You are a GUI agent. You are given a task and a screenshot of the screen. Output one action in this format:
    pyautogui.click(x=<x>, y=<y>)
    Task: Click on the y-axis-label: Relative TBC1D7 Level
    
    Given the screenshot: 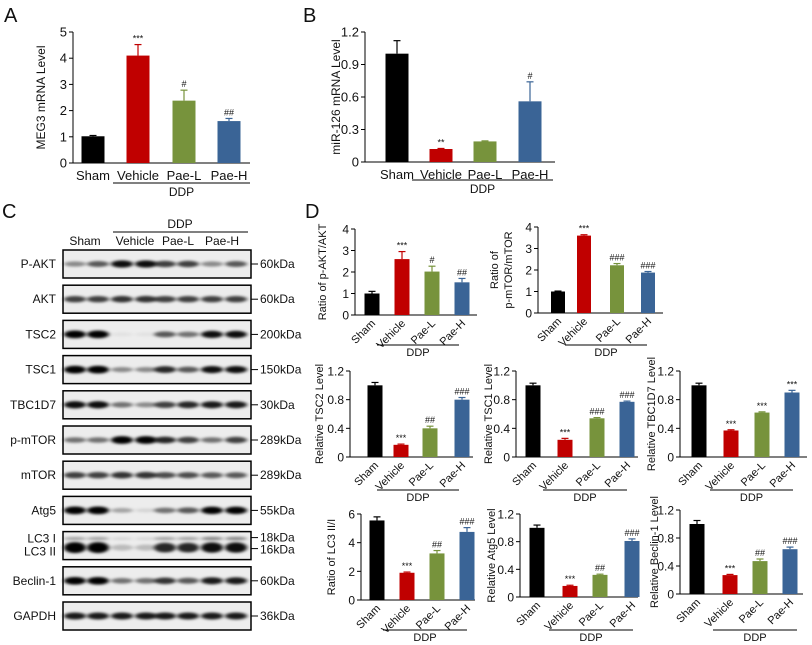 What is the action you would take?
    pyautogui.click(x=652, y=414)
    